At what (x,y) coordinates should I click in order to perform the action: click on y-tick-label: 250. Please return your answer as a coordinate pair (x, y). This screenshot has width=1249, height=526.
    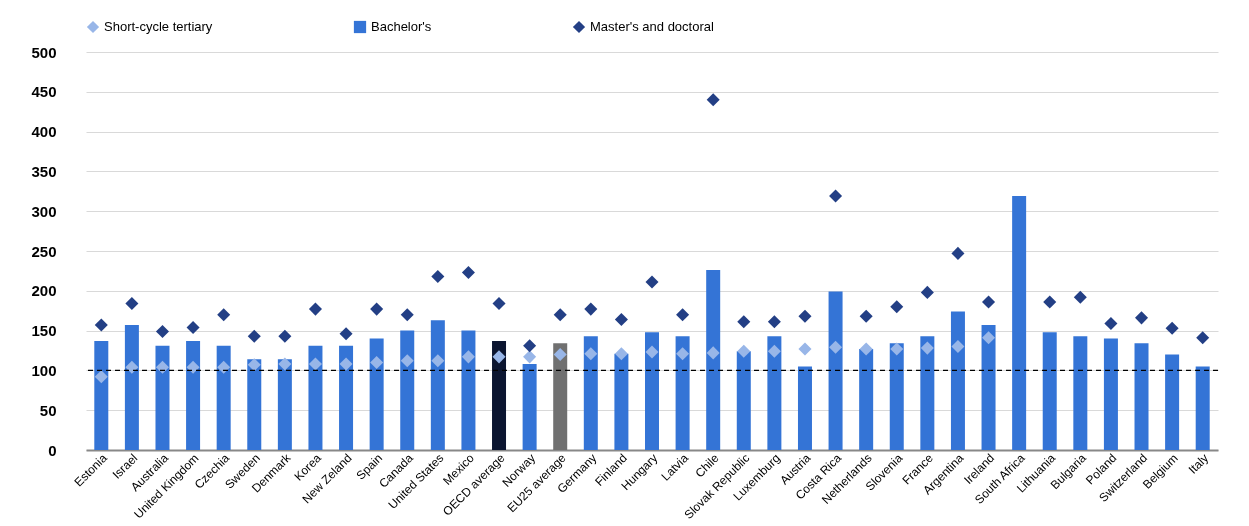
    Looking at the image, I should click on (44, 251).